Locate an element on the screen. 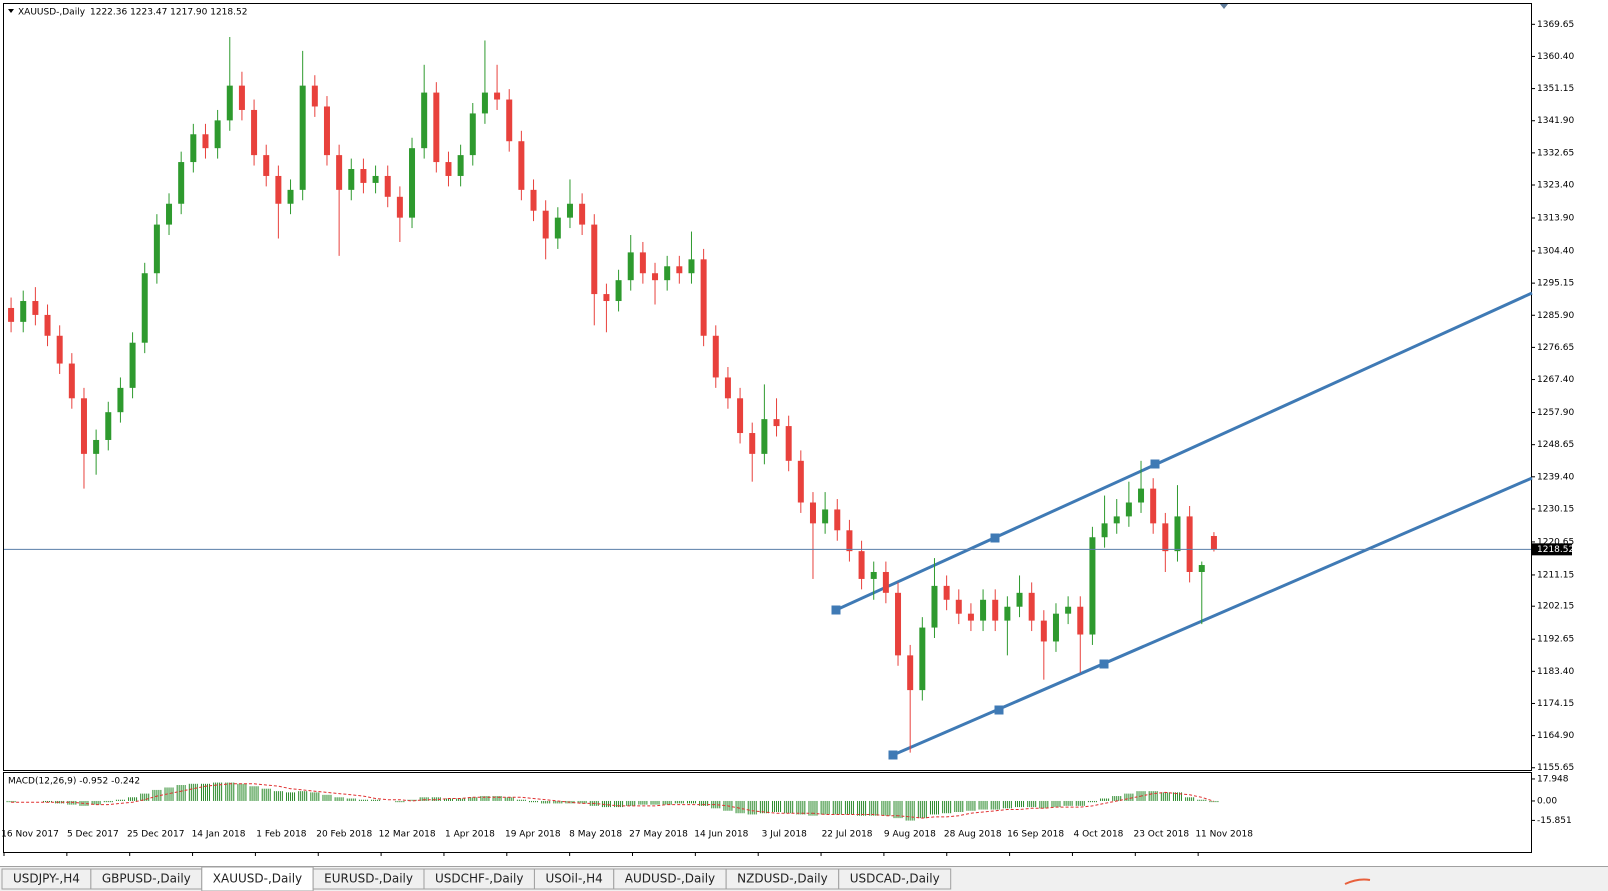  tab-label: GBPUSD-,Daily is located at coordinates (146, 879).